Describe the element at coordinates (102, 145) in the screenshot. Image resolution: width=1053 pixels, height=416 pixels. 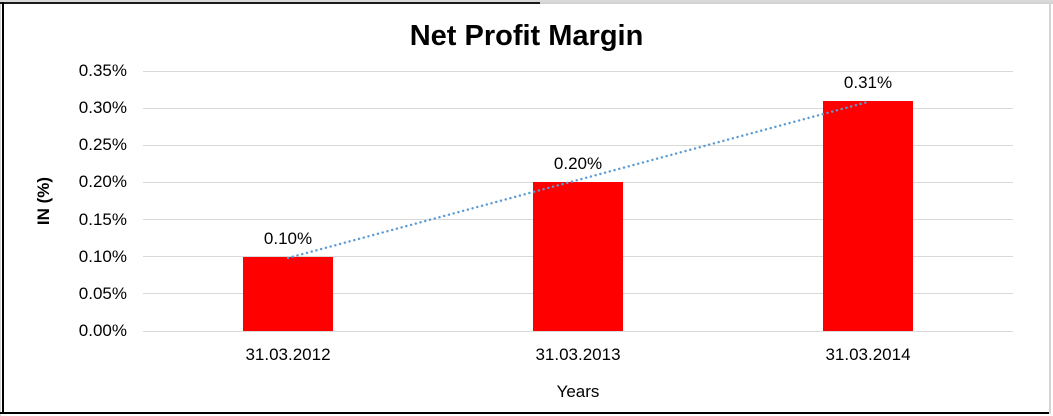
I see `y-axis-tick-label: 0.25%` at that location.